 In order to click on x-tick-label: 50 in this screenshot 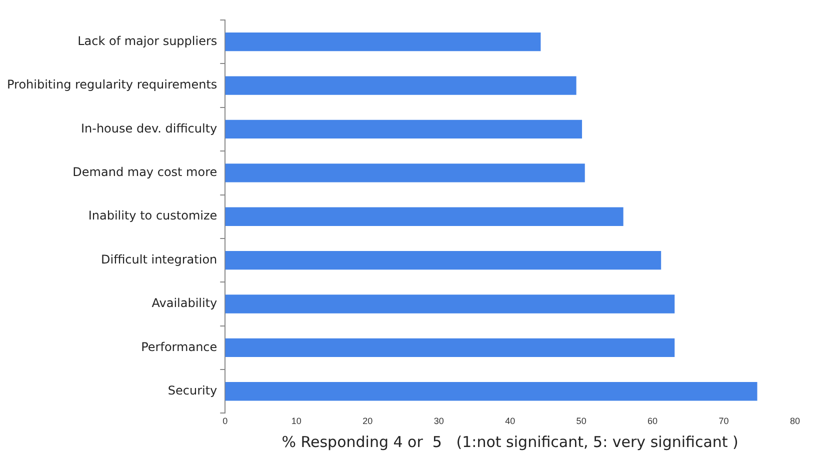, I will do `click(581, 421)`.